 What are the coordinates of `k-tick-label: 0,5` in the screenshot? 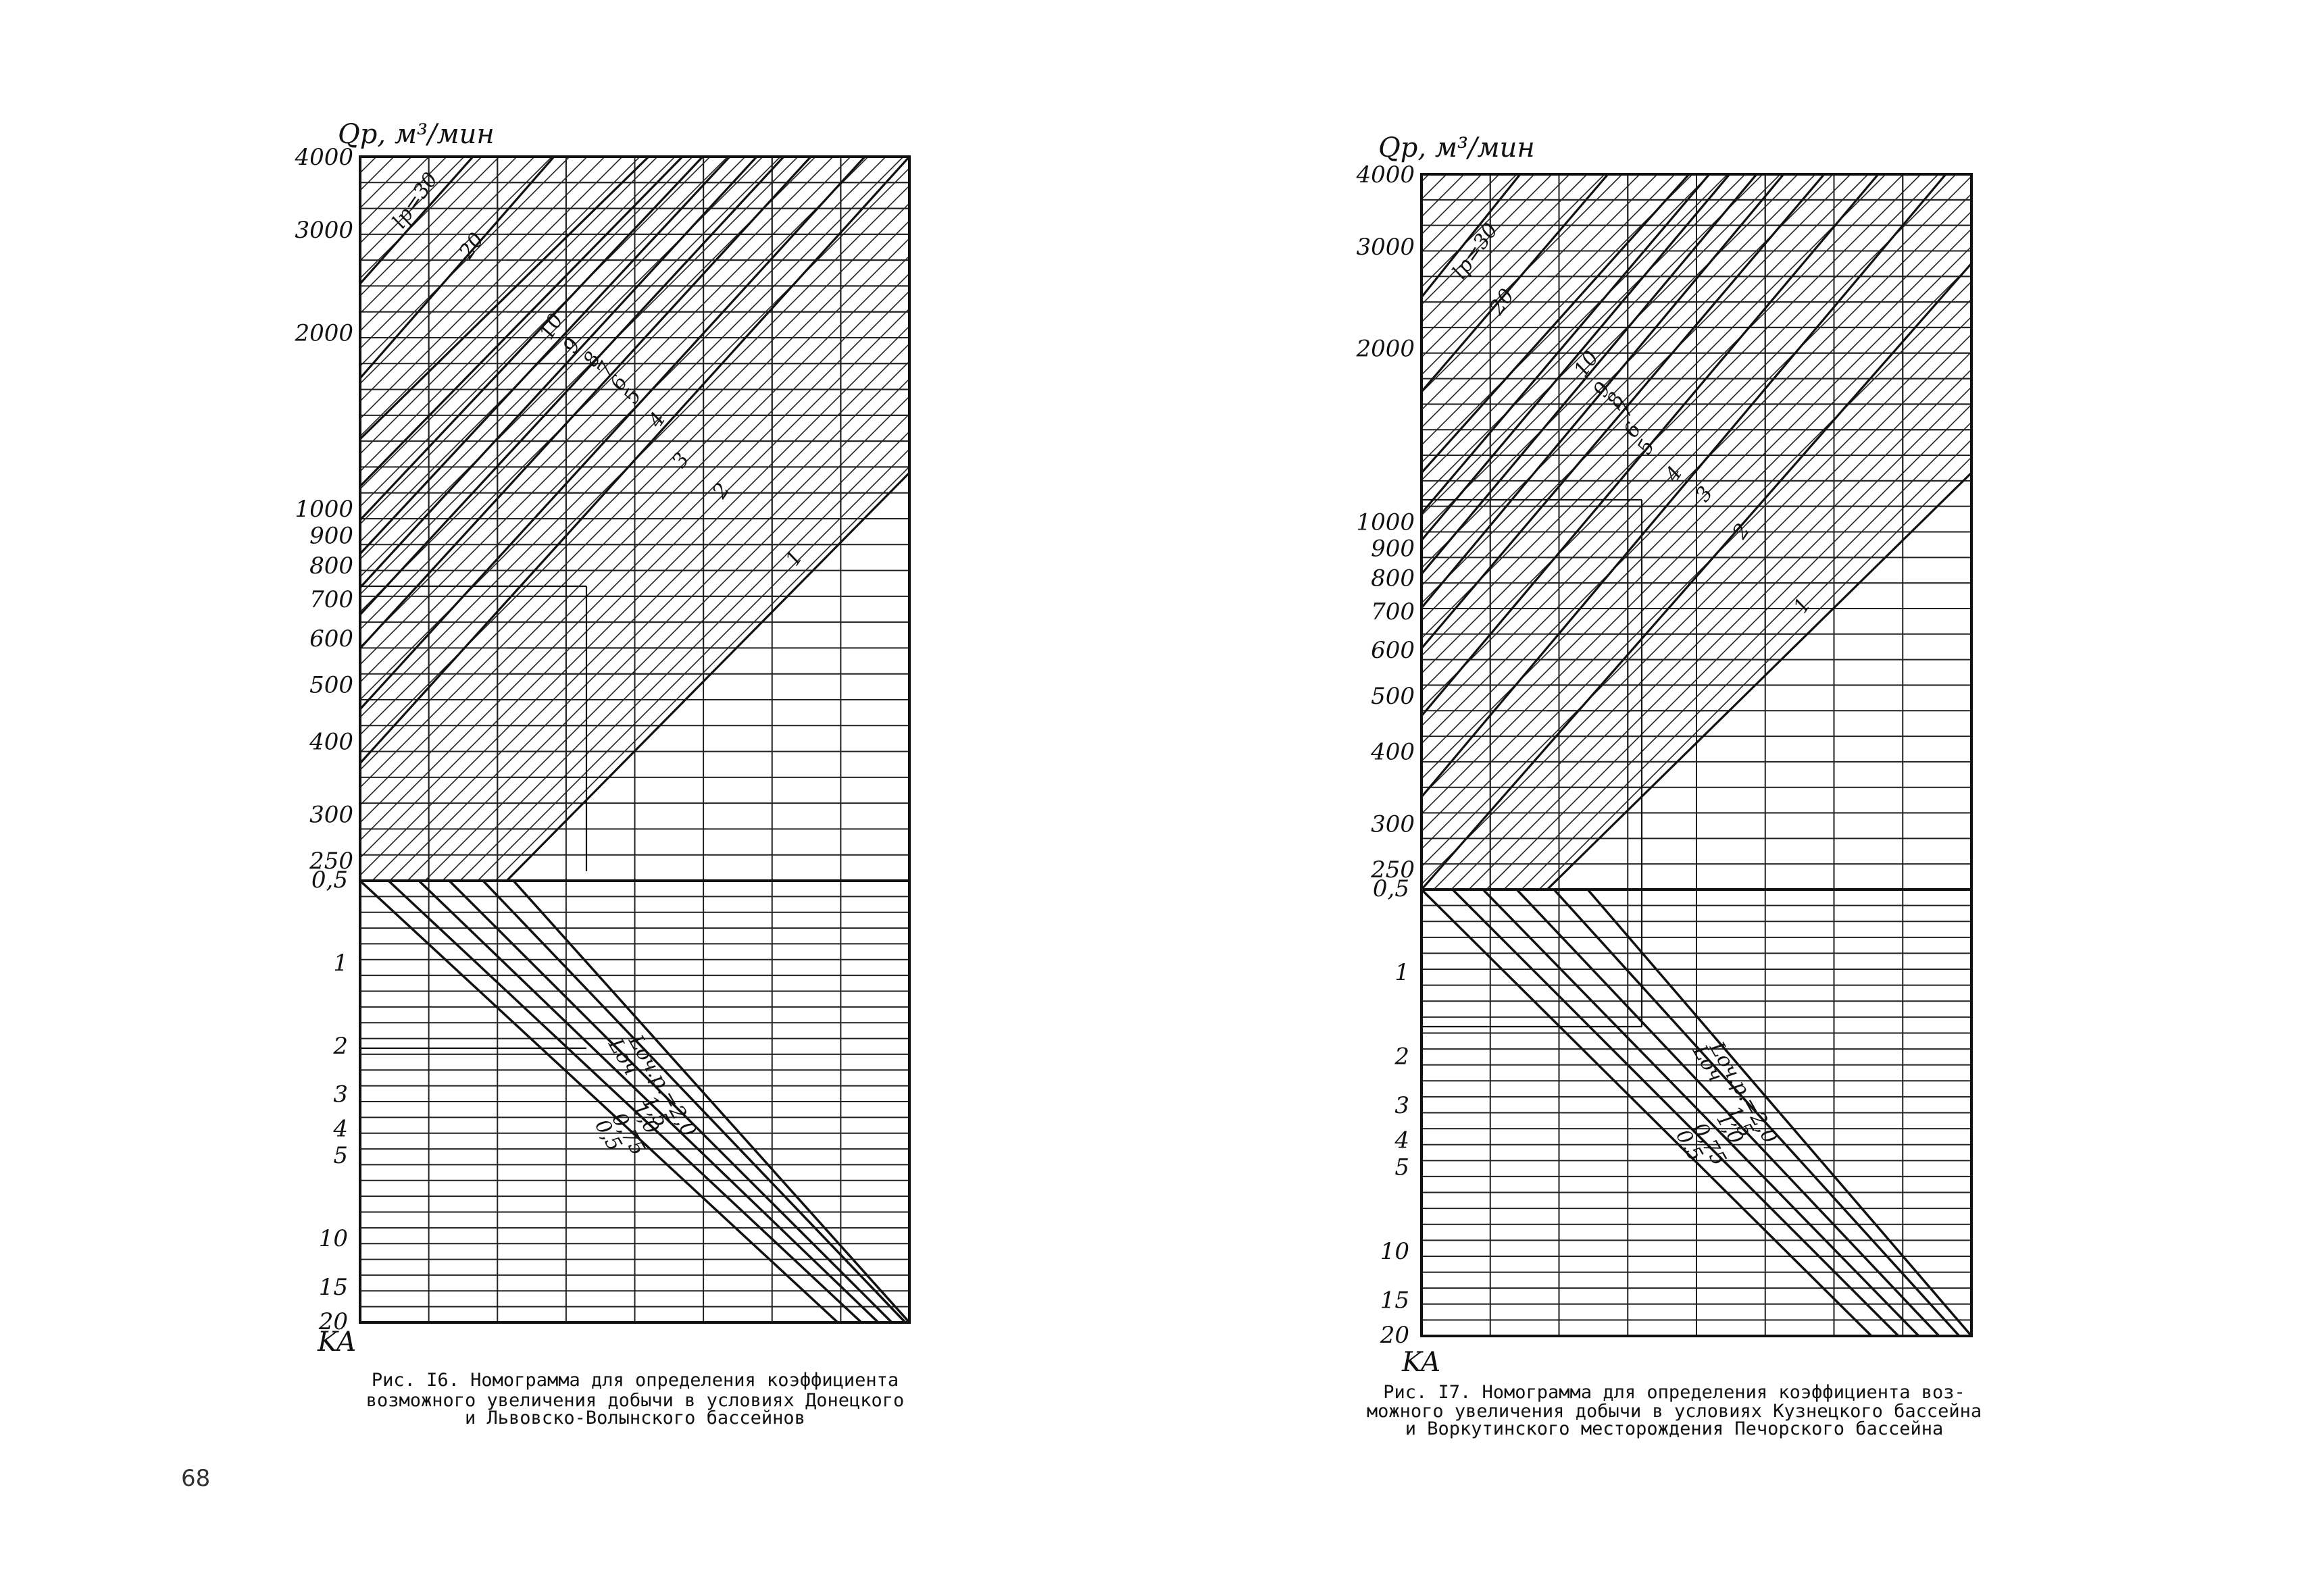 It's located at (1391, 888).